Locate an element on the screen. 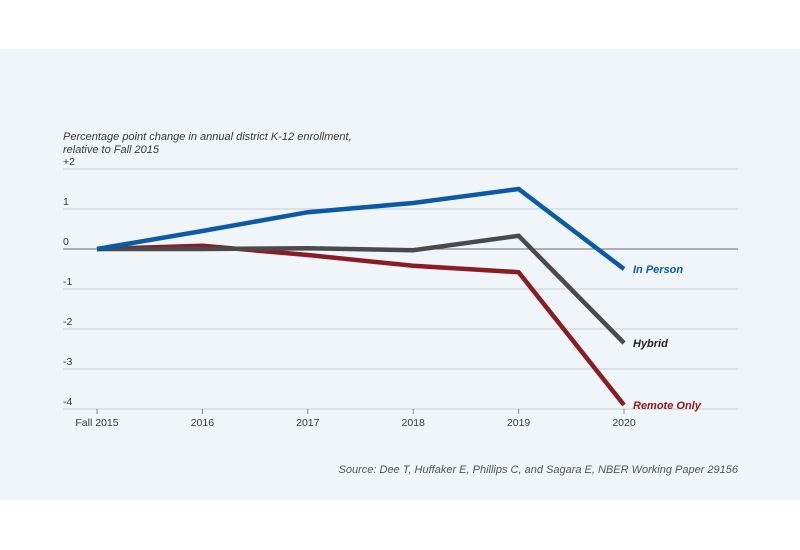 The width and height of the screenshot is (800, 550). y-tick-label: -4 is located at coordinates (67, 402).